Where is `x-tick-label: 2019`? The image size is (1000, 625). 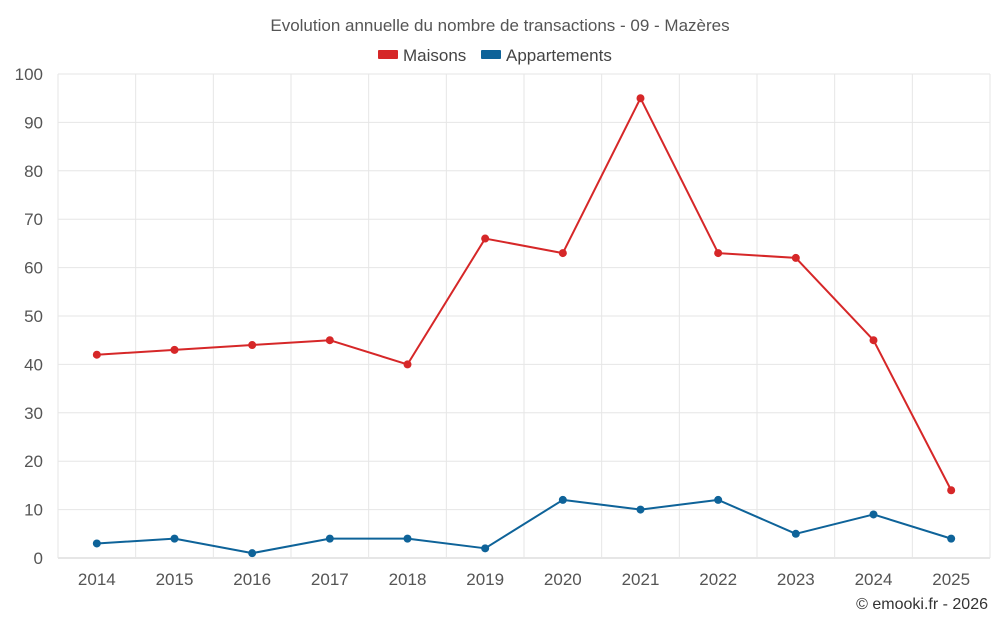 x-tick-label: 2019 is located at coordinates (485, 579).